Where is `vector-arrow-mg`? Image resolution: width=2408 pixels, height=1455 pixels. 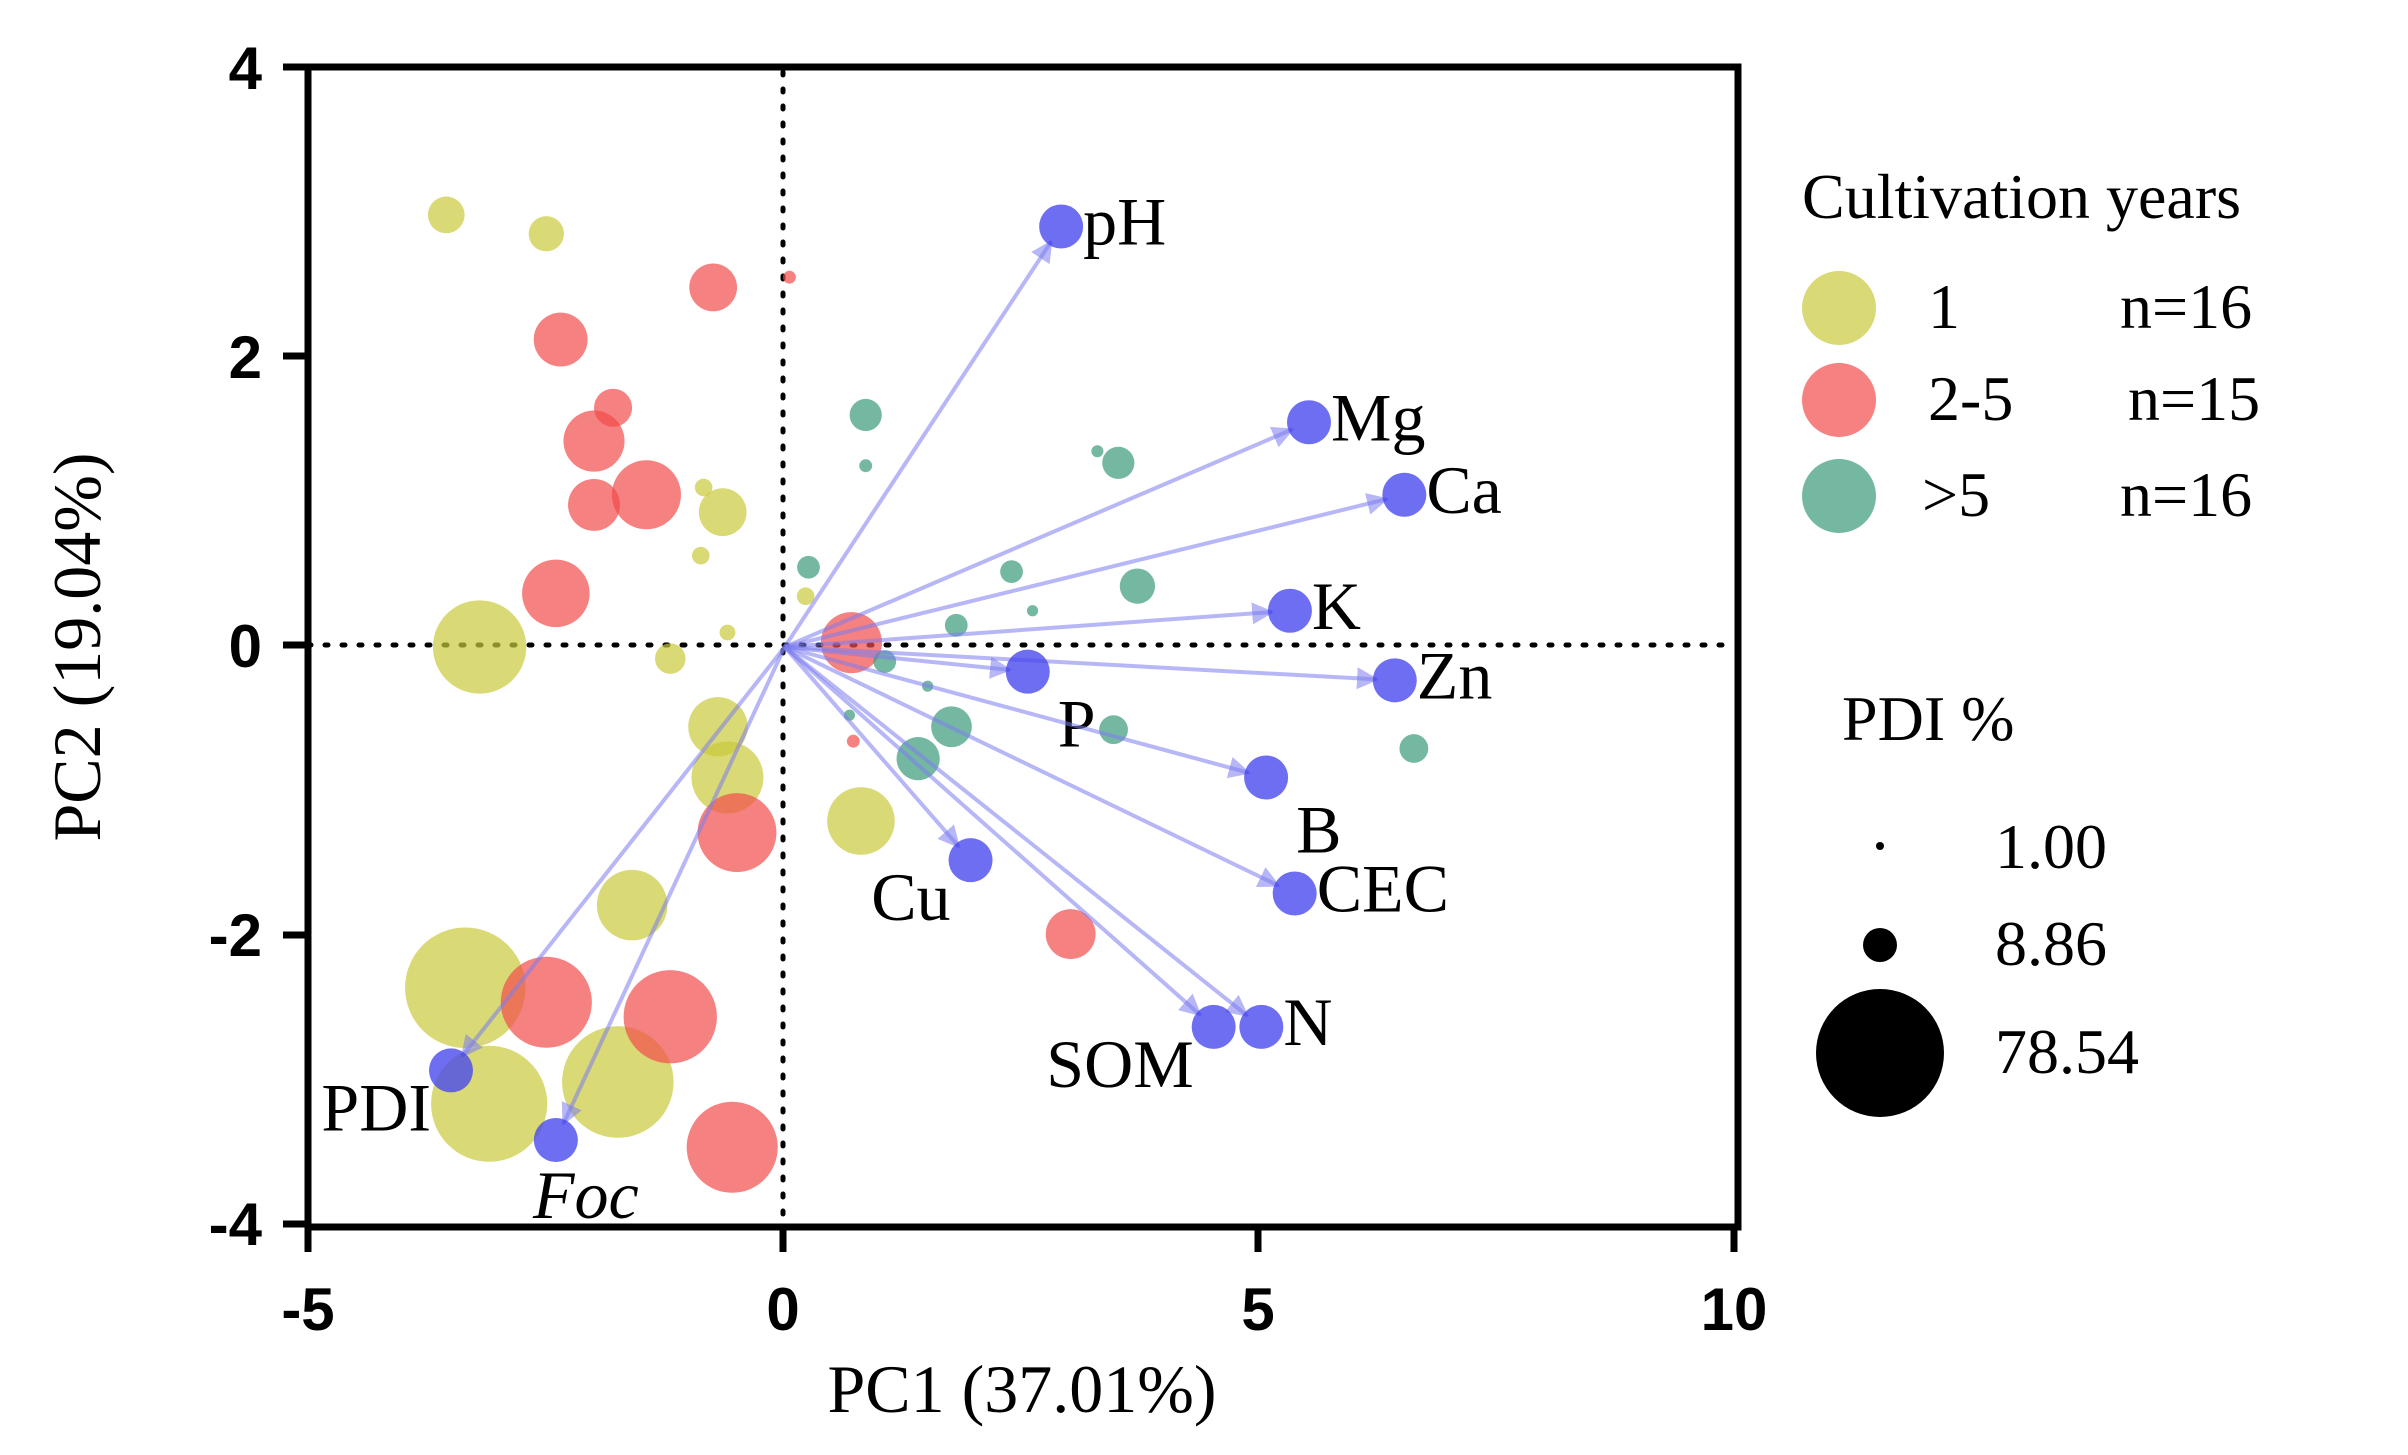 vector-arrow-mg is located at coordinates (1039, 538).